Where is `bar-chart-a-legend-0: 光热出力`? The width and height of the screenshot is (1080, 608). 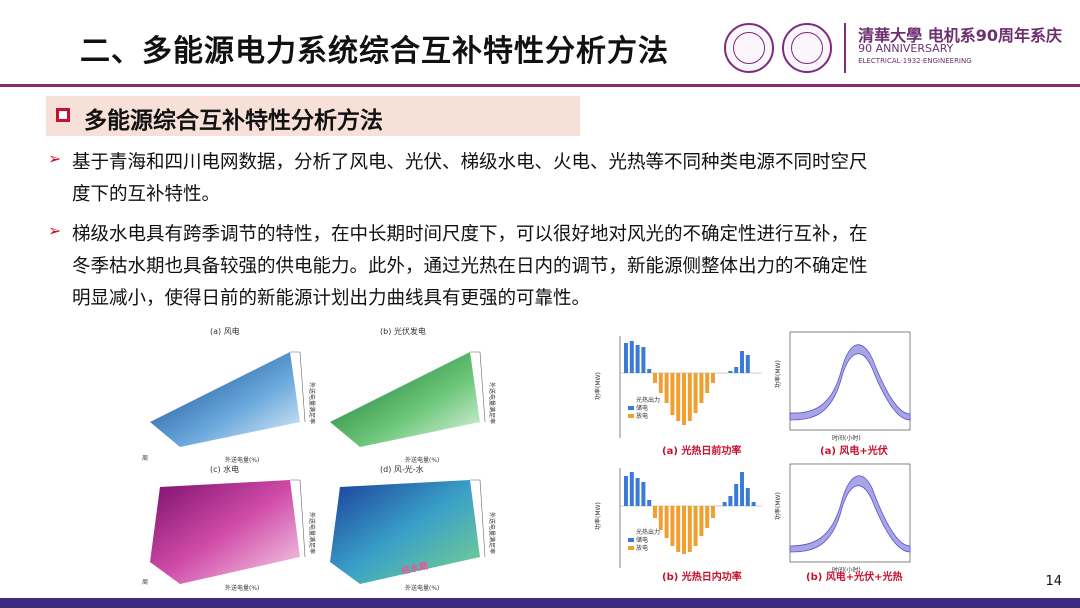 bar-chart-a-legend-0: 光热出力 is located at coordinates (648, 400).